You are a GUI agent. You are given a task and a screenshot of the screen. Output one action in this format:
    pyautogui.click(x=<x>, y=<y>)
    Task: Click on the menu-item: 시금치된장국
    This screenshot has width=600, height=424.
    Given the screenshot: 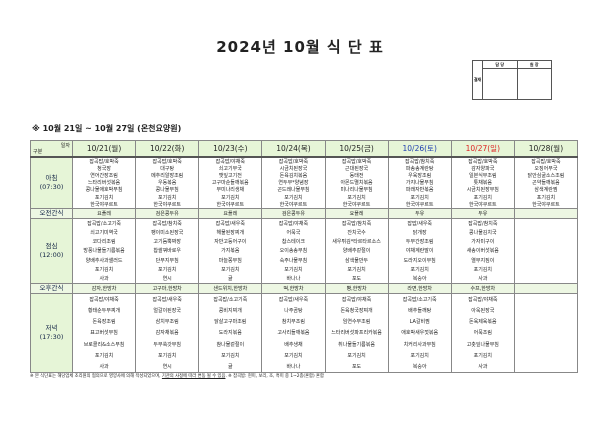 What is the action you would take?
    pyautogui.click(x=293, y=168)
    